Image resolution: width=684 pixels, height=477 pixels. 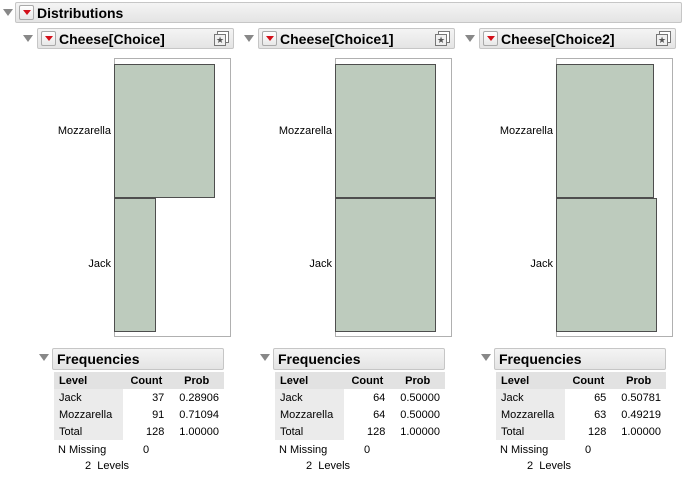 What do you see at coordinates (80, 12) in the screenshot?
I see `distributions-title: Distributions` at bounding box center [80, 12].